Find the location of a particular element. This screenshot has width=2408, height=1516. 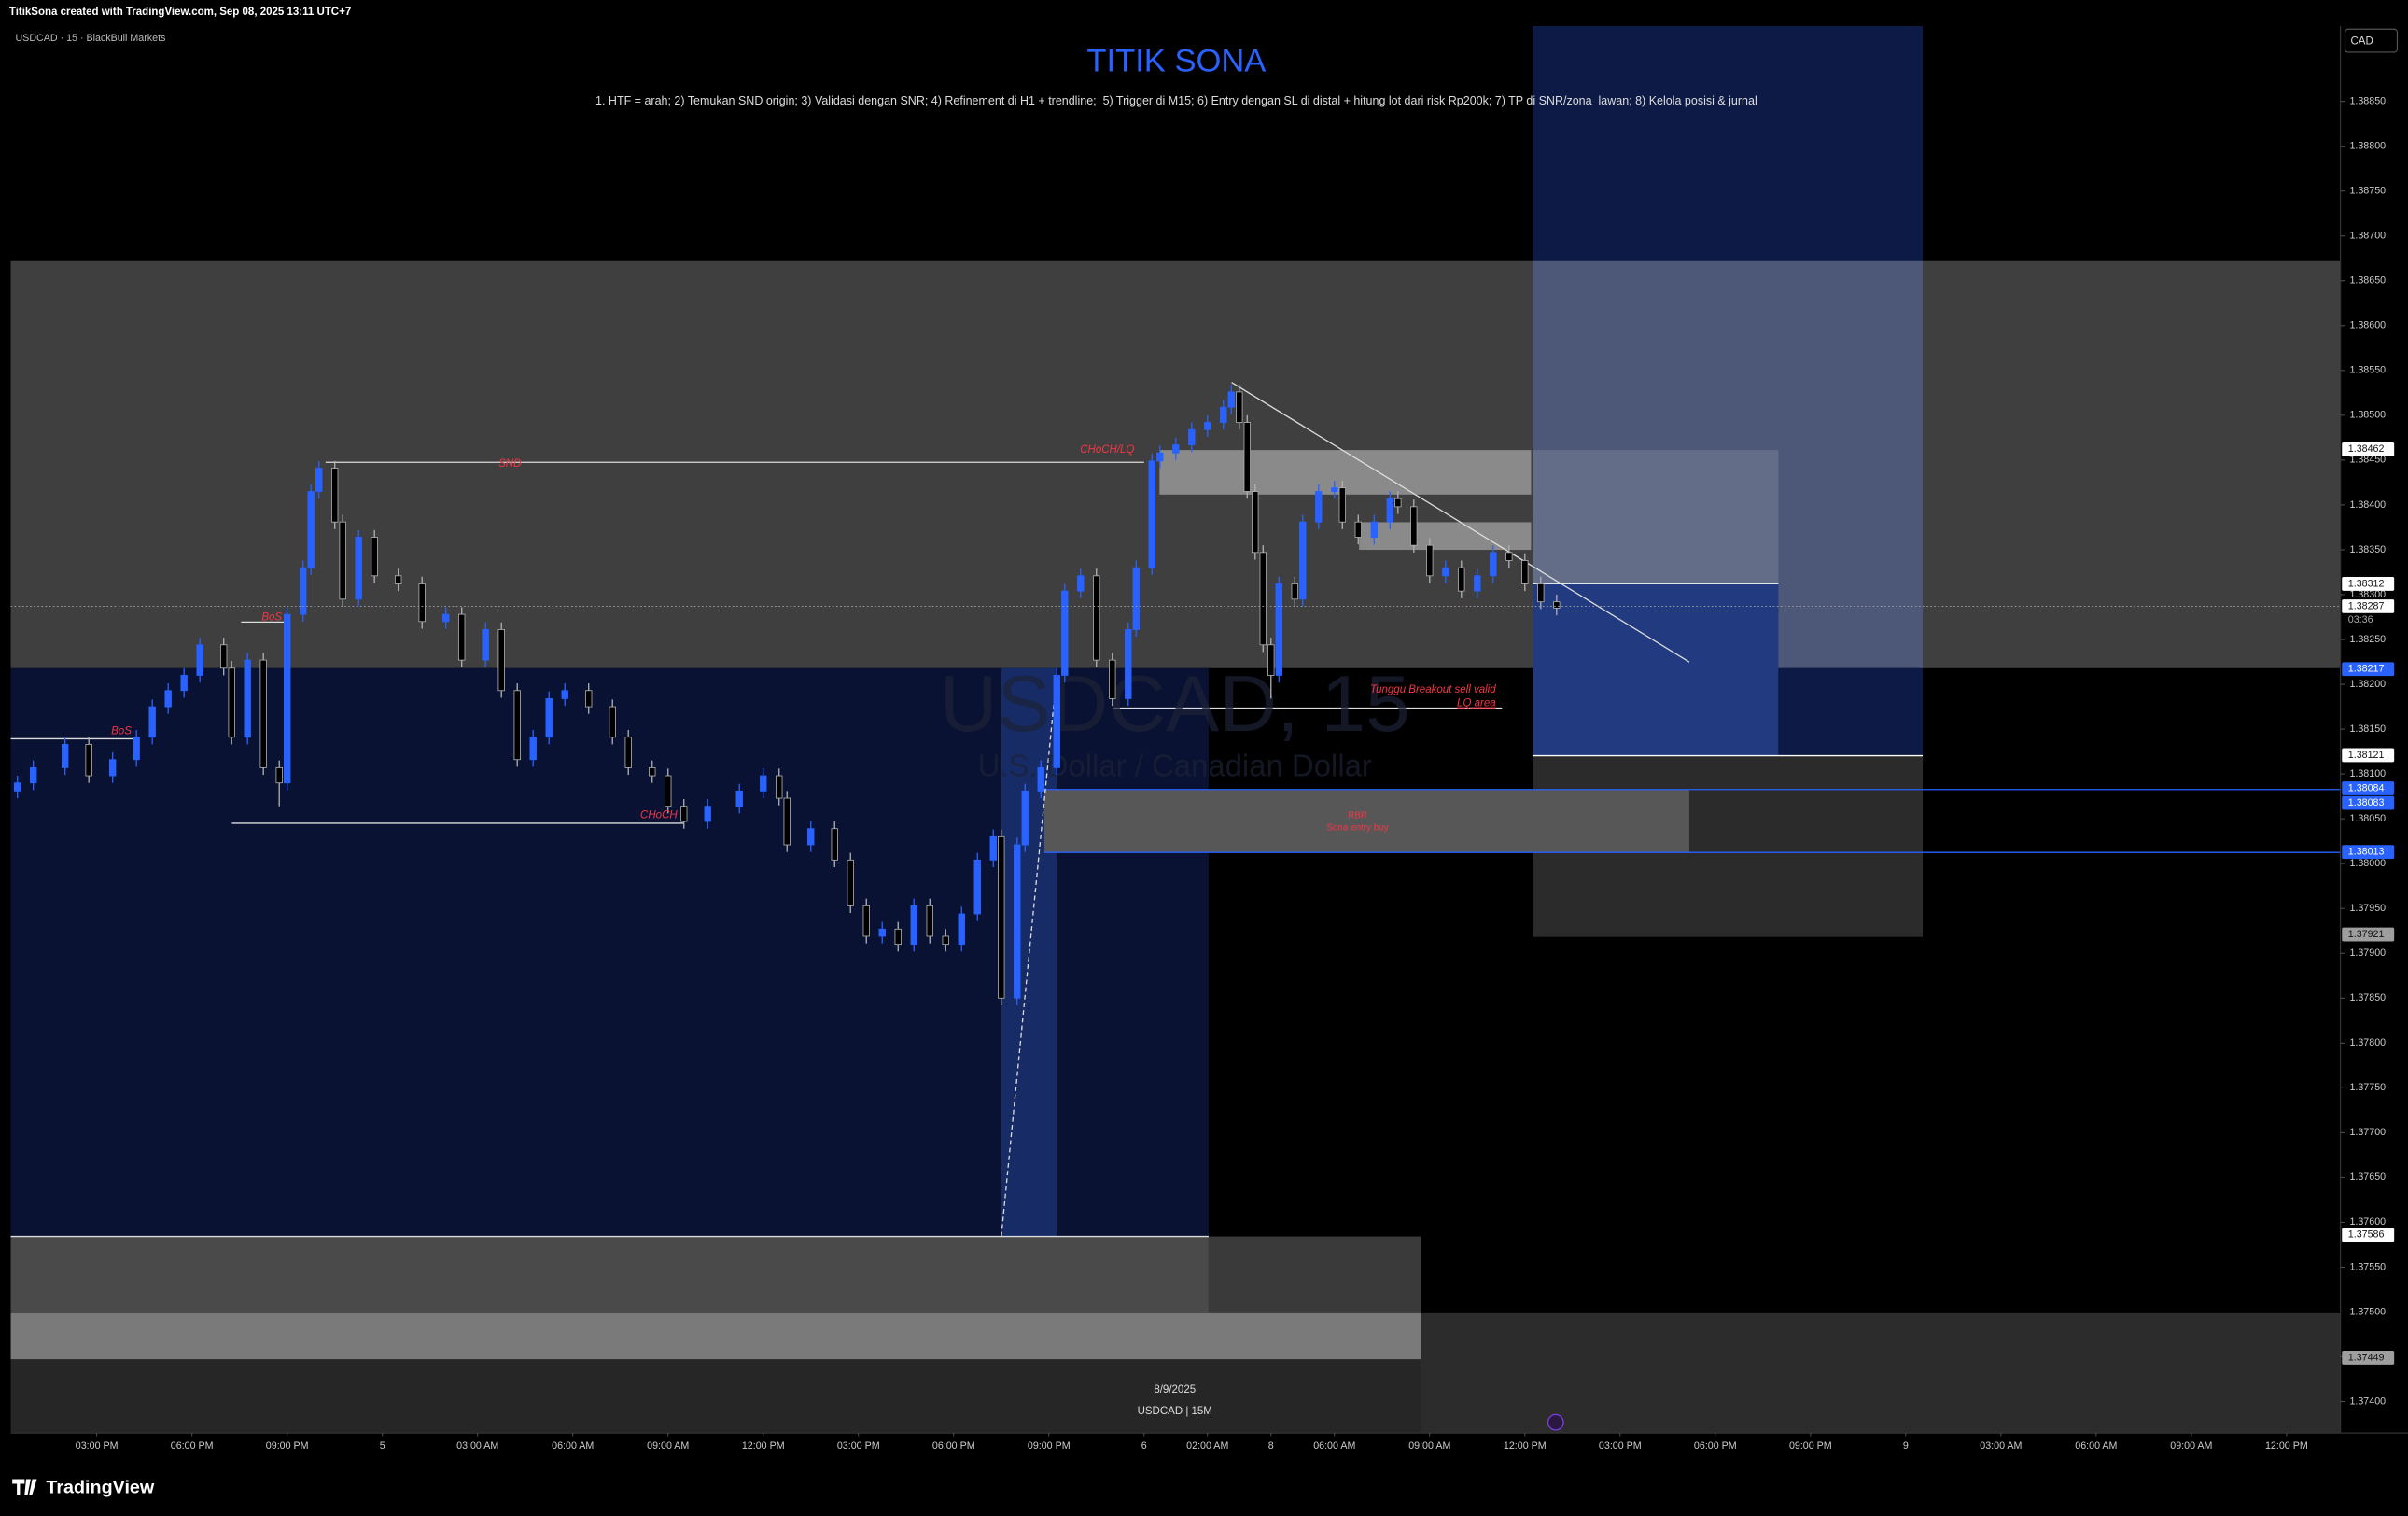

y-tick-label: 1.38150 is located at coordinates (2367, 729).